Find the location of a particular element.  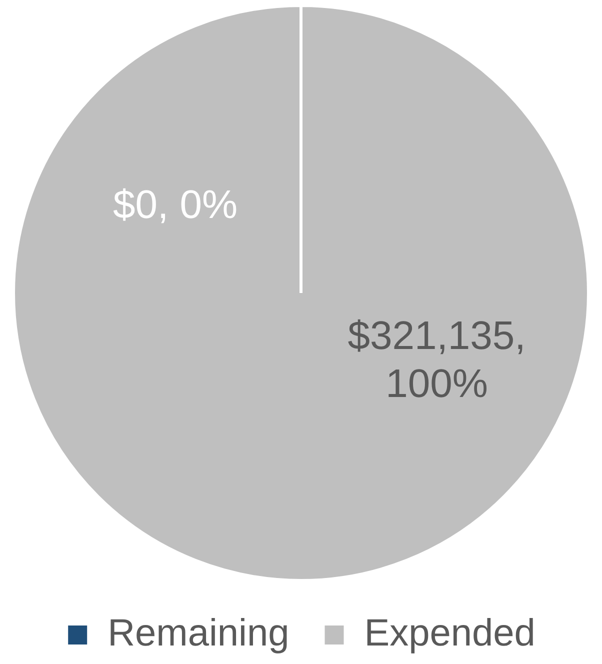

legend-label: Expended is located at coordinates (450, 633).